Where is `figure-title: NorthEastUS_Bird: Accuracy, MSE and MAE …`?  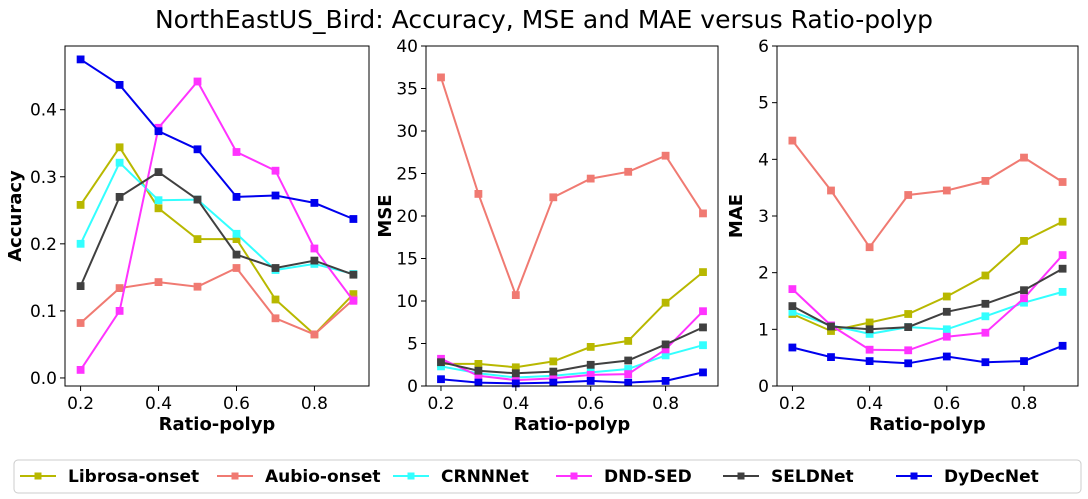 figure-title: NorthEastUS_Bird: Accuracy, MSE and MAE … is located at coordinates (544, 19).